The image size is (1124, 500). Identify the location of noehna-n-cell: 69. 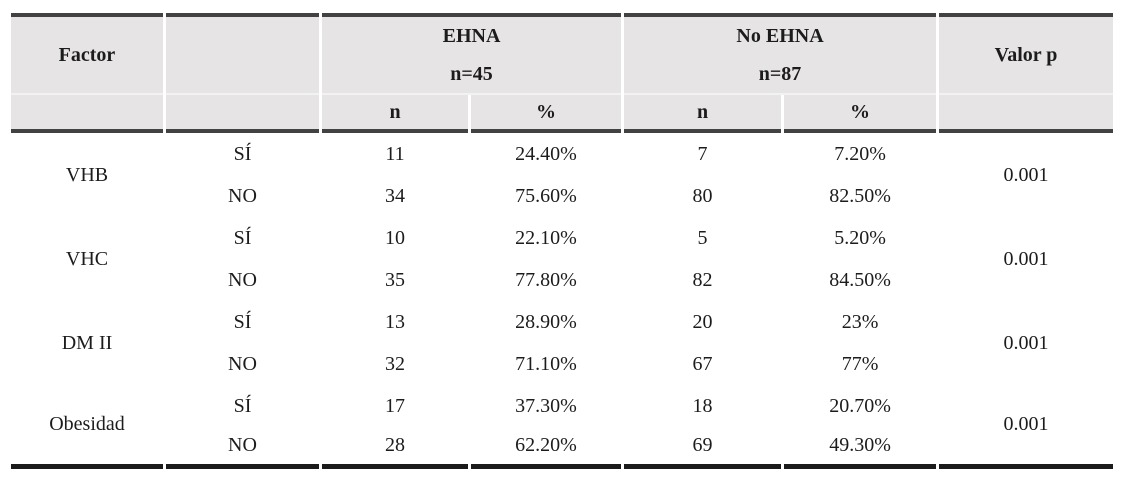
(703, 448).